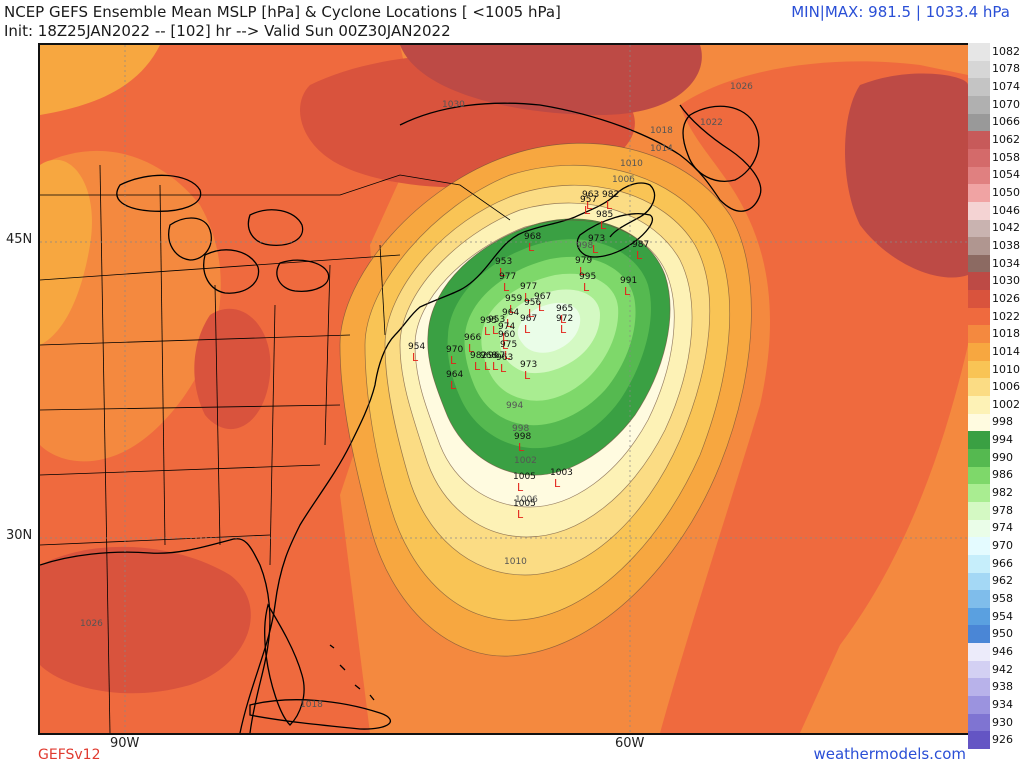 The height and width of the screenshot is (768, 1024). I want to click on cyclone-pressure: 974, so click(506, 327).